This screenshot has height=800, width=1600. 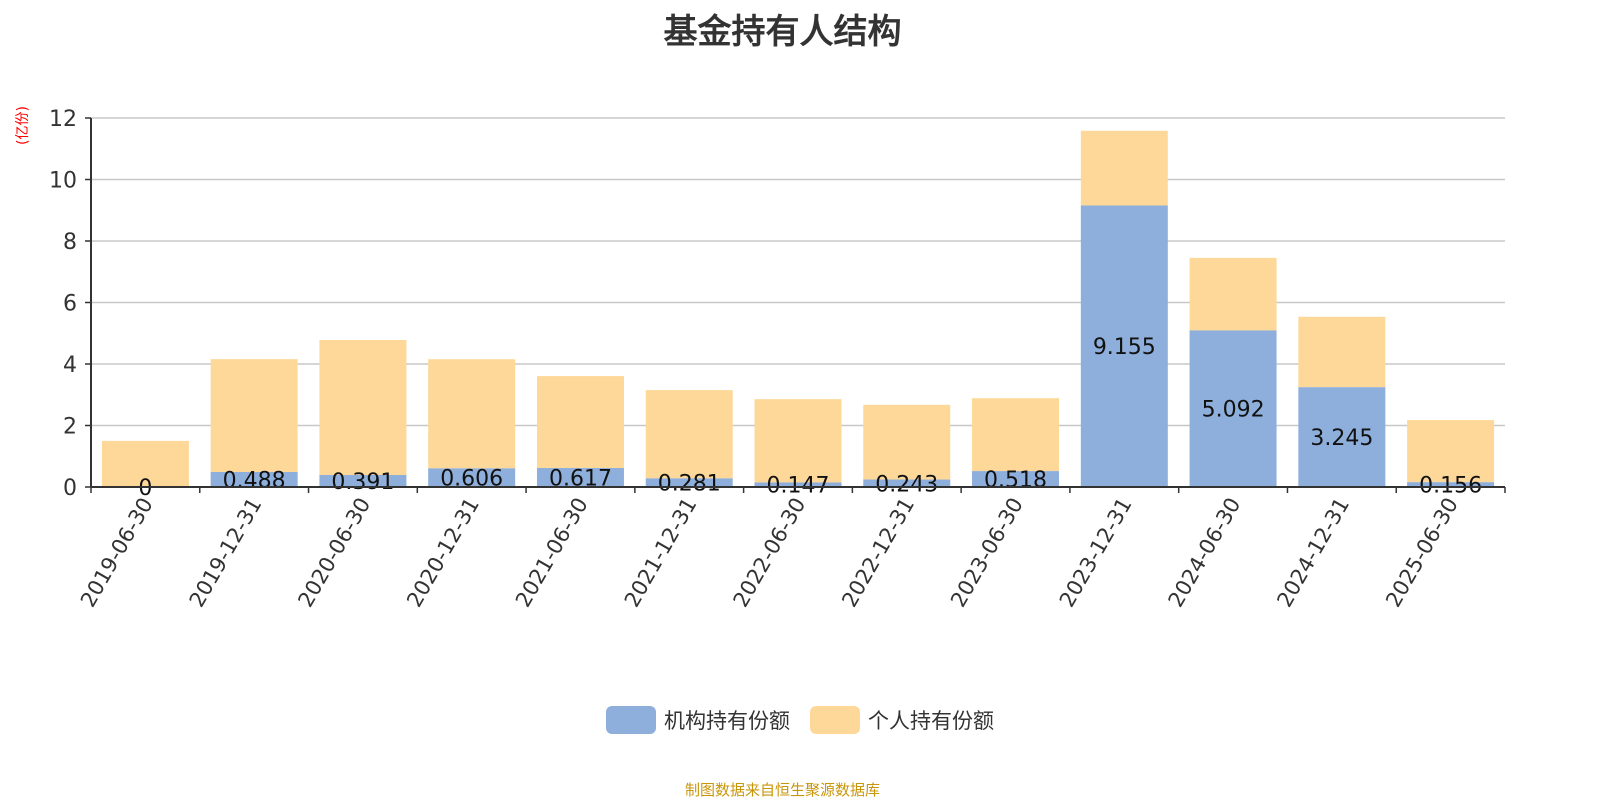 What do you see at coordinates (70, 365) in the screenshot?
I see `y-tick-label: 4` at bounding box center [70, 365].